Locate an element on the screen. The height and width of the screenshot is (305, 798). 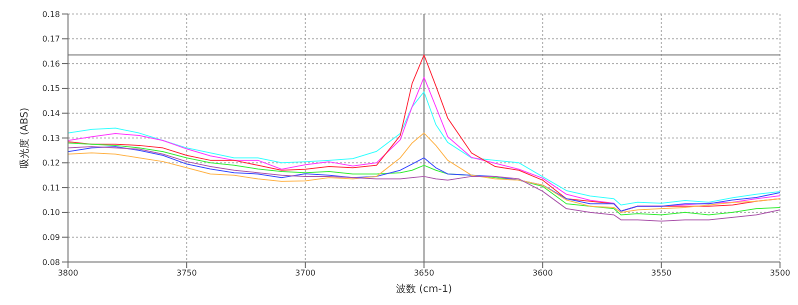
x-tick-label: 3500 is located at coordinates (780, 273).